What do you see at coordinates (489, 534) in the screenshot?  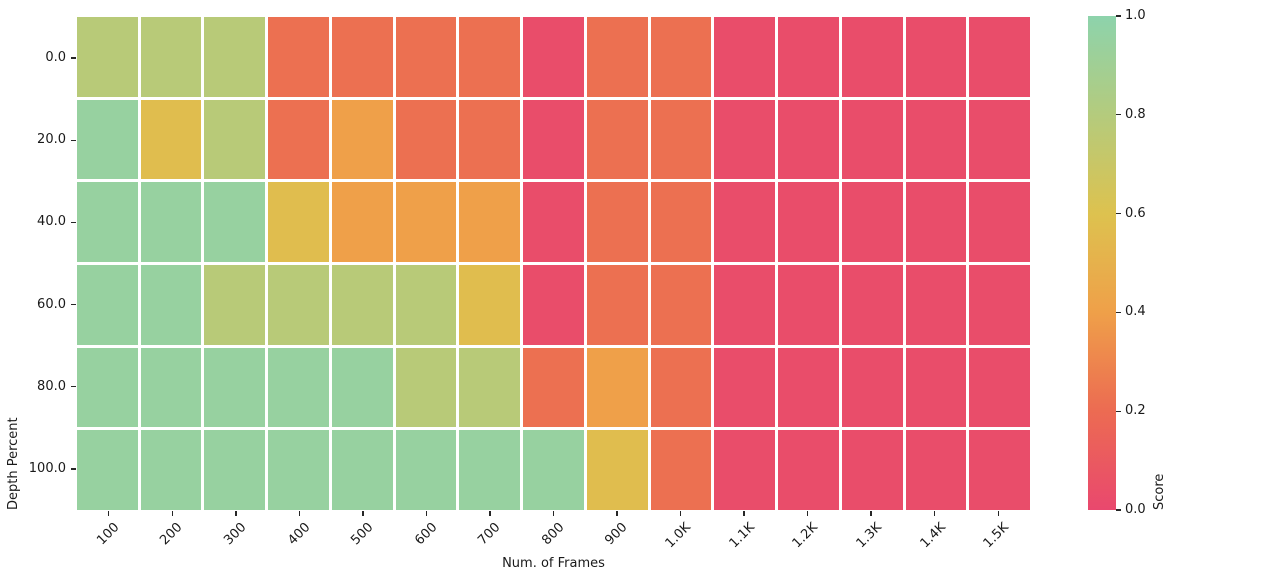 I see `x-tick-label: 700` at bounding box center [489, 534].